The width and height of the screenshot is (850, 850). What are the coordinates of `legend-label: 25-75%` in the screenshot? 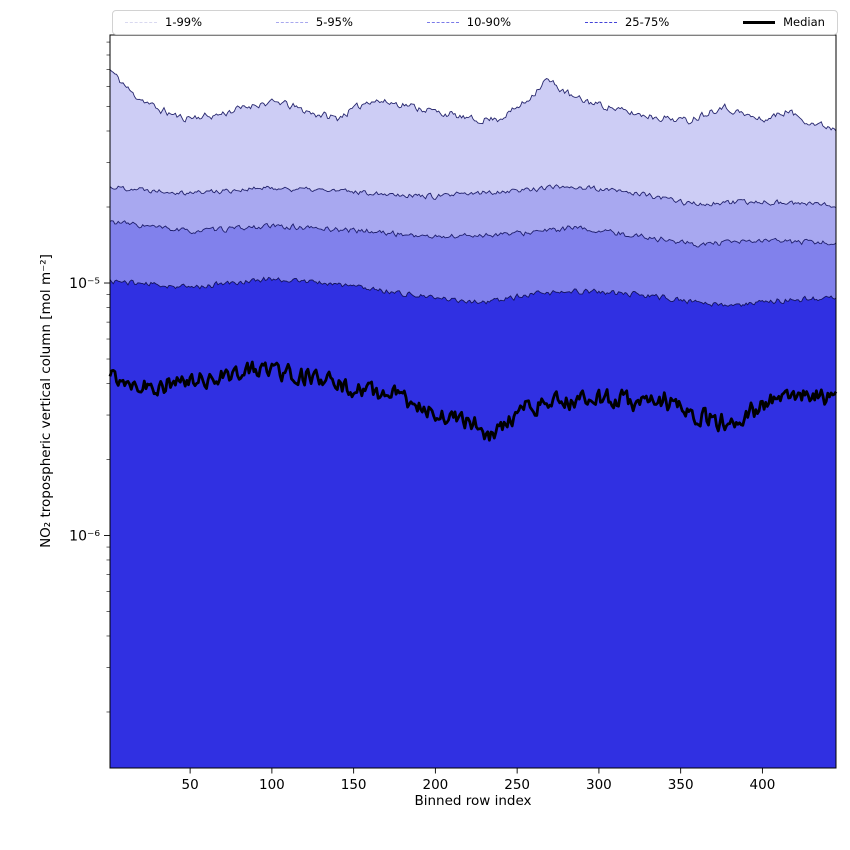 It's located at (647, 21).